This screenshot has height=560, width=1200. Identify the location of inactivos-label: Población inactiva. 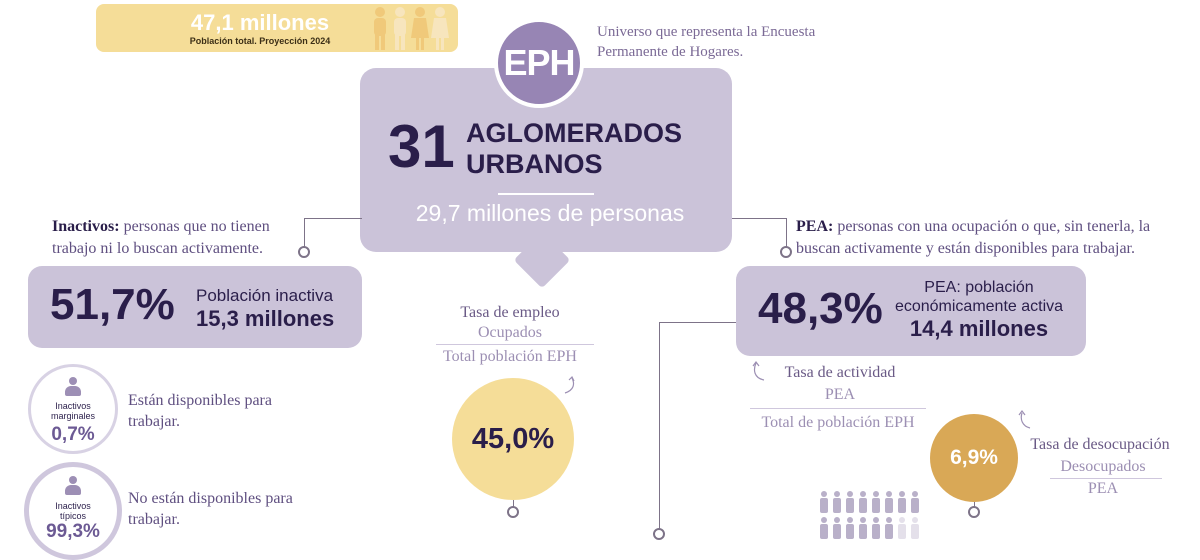
(265, 295).